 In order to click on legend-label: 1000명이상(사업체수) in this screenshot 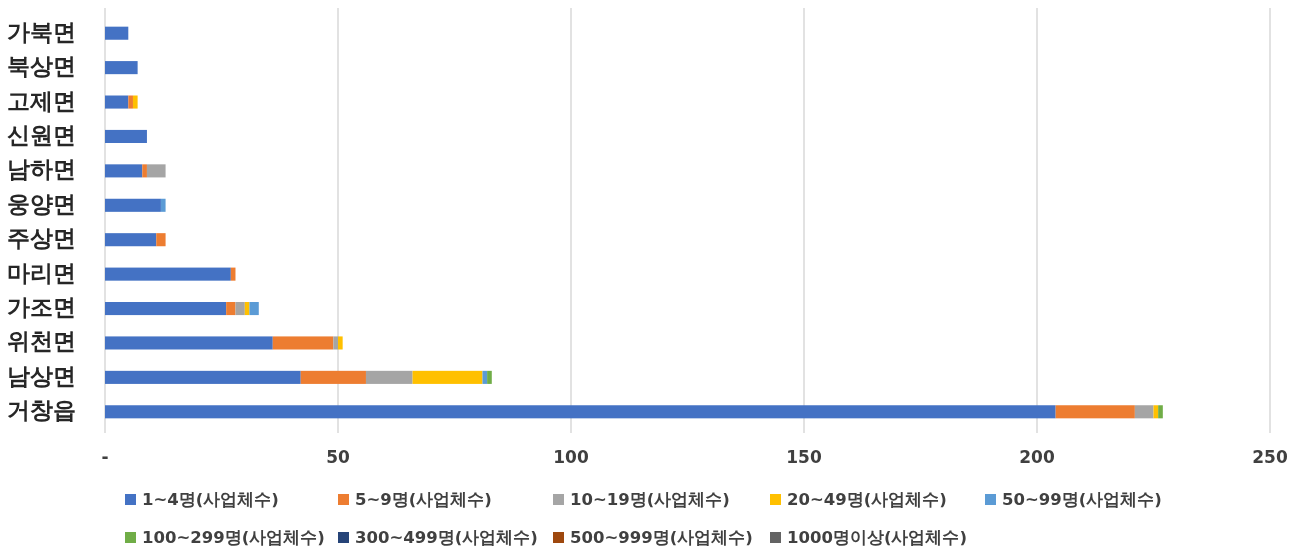, I will do `click(877, 537)`.